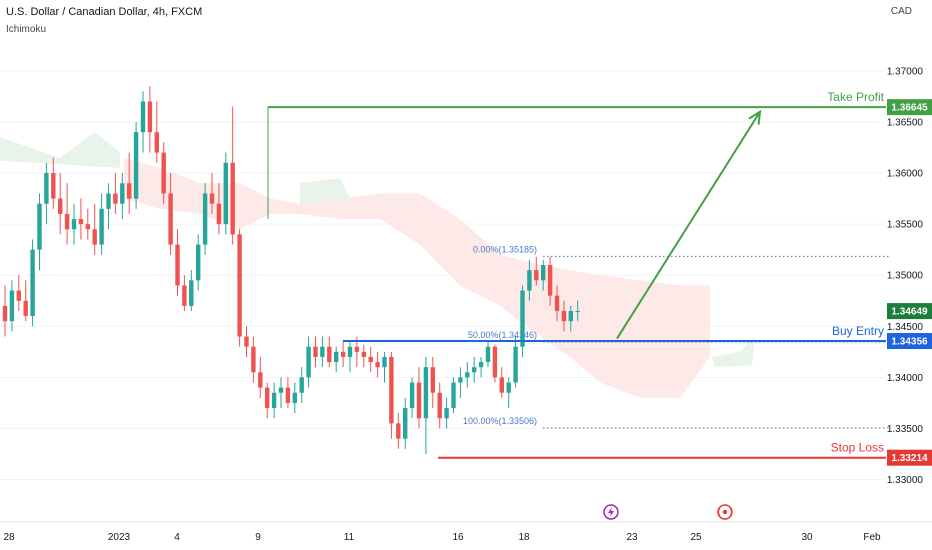 This screenshot has height=550, width=932. Describe the element at coordinates (858, 331) in the screenshot. I see `buy-entry-label: Buy Entry` at that location.